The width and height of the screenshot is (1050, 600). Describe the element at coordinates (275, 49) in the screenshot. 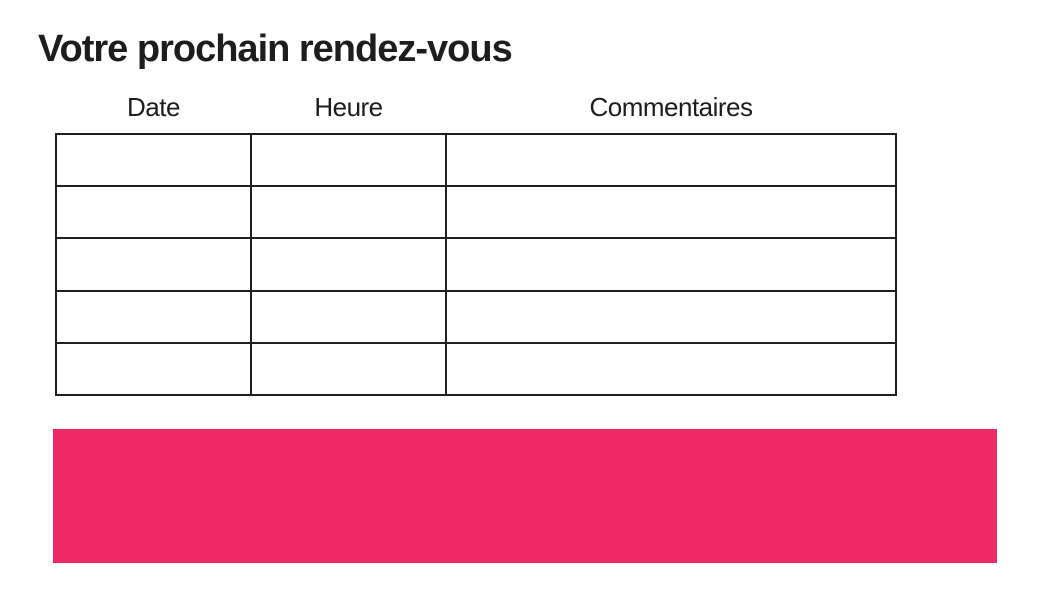

I see `page-title: Votre prochain rendez-vous` at that location.